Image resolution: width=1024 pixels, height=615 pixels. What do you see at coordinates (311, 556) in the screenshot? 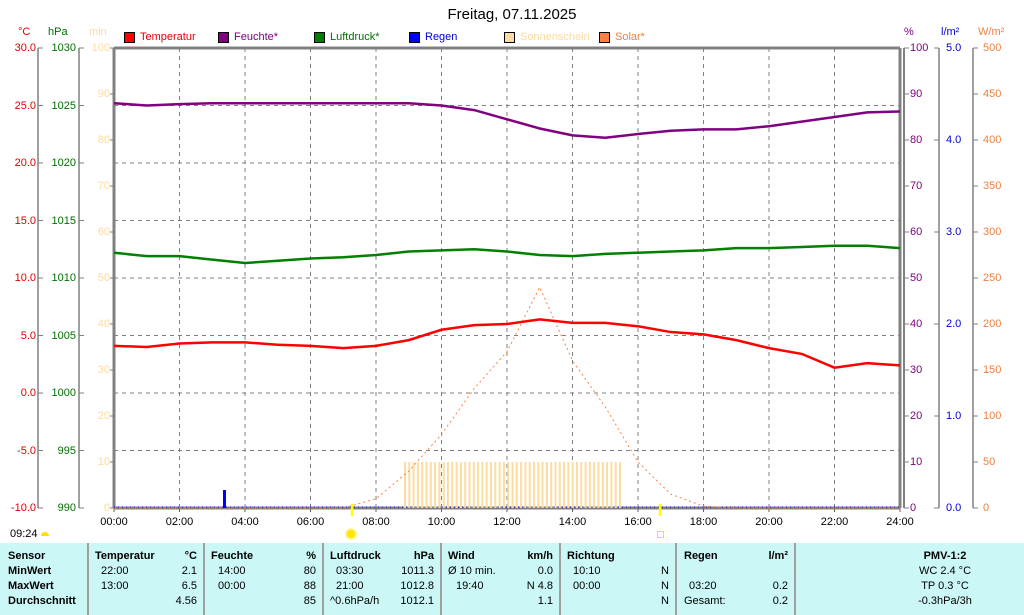
I see `col-unit: %` at bounding box center [311, 556].